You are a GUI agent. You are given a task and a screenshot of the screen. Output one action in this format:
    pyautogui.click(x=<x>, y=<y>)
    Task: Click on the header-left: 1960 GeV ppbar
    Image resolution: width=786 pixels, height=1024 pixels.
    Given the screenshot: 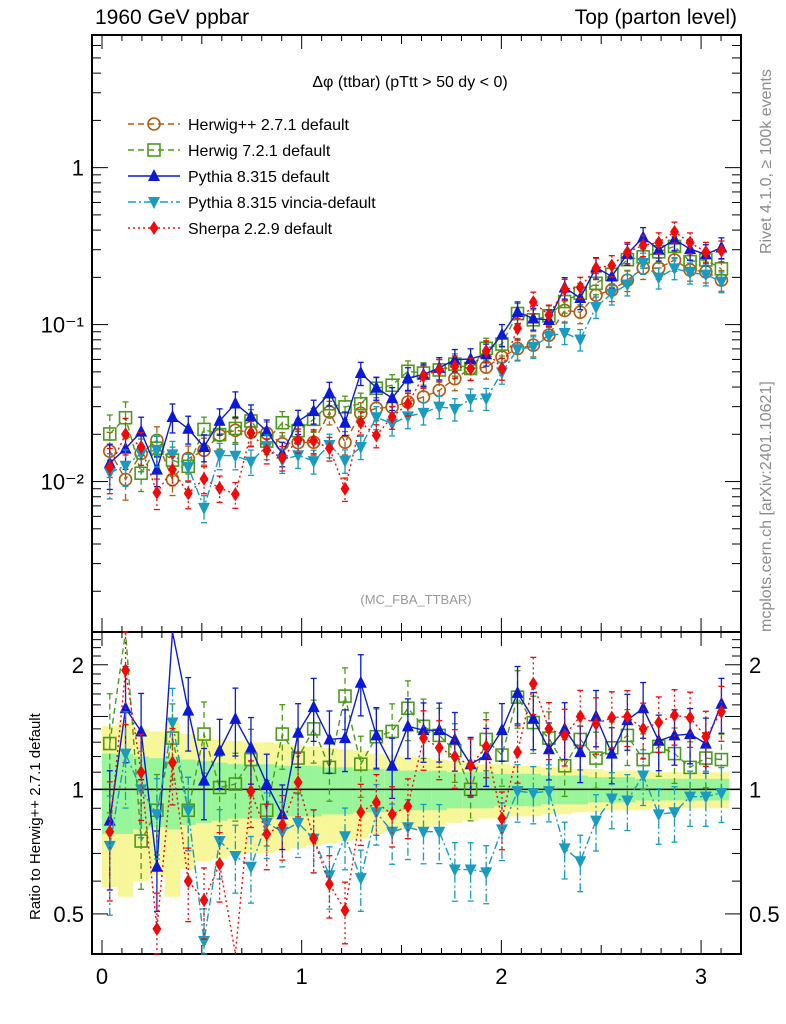 What is the action you would take?
    pyautogui.click(x=172, y=17)
    